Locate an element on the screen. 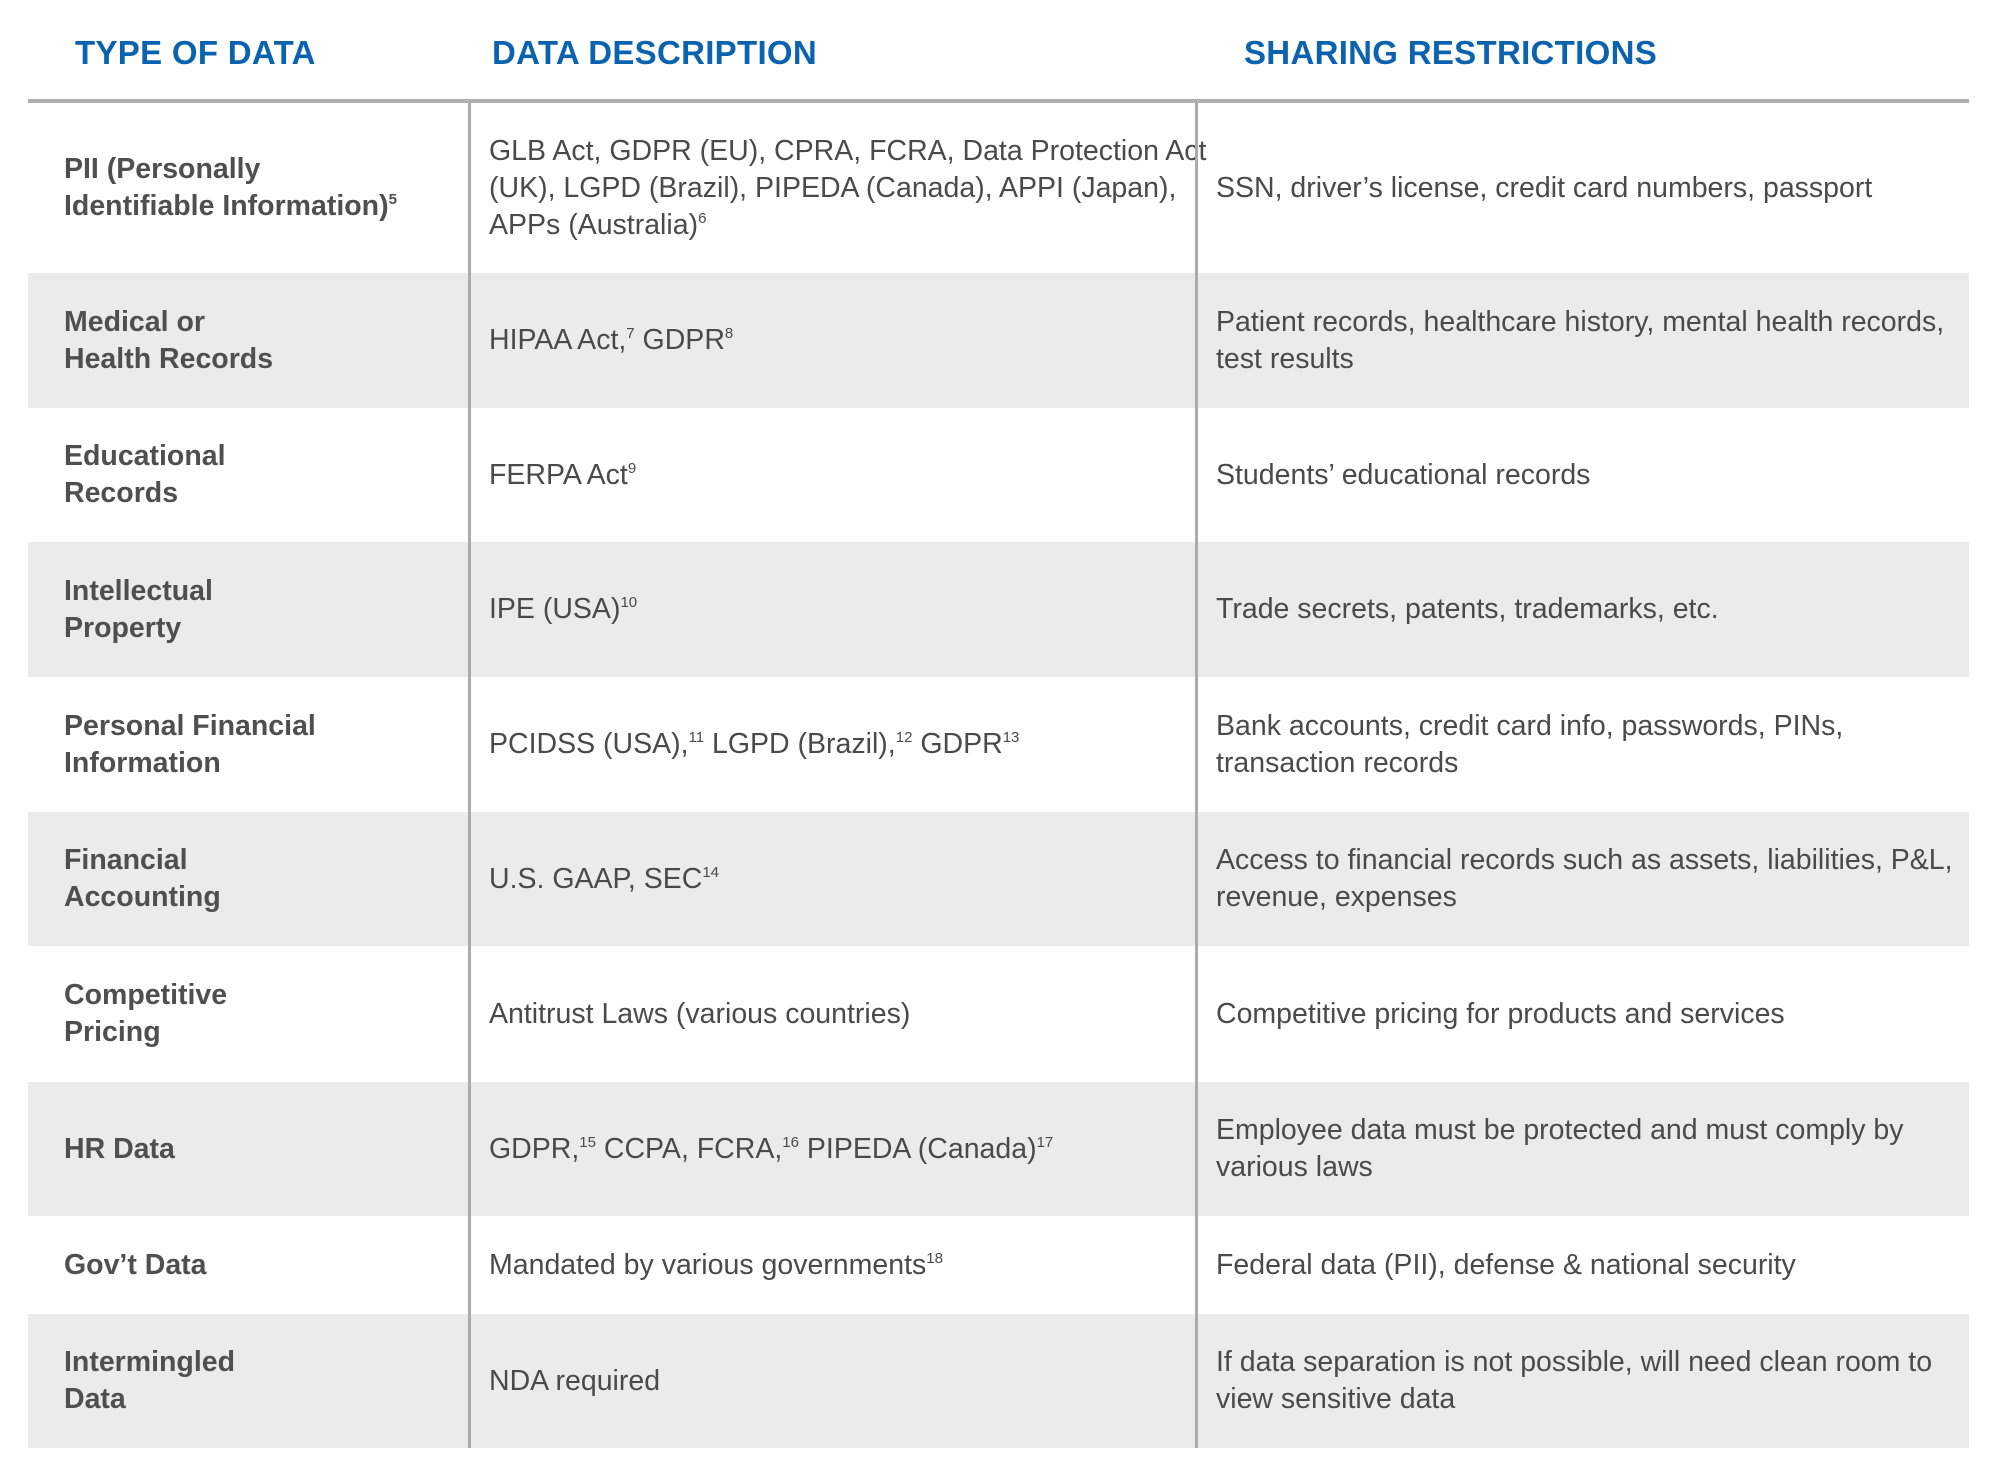  footnote-ref: 9 is located at coordinates (632, 468).